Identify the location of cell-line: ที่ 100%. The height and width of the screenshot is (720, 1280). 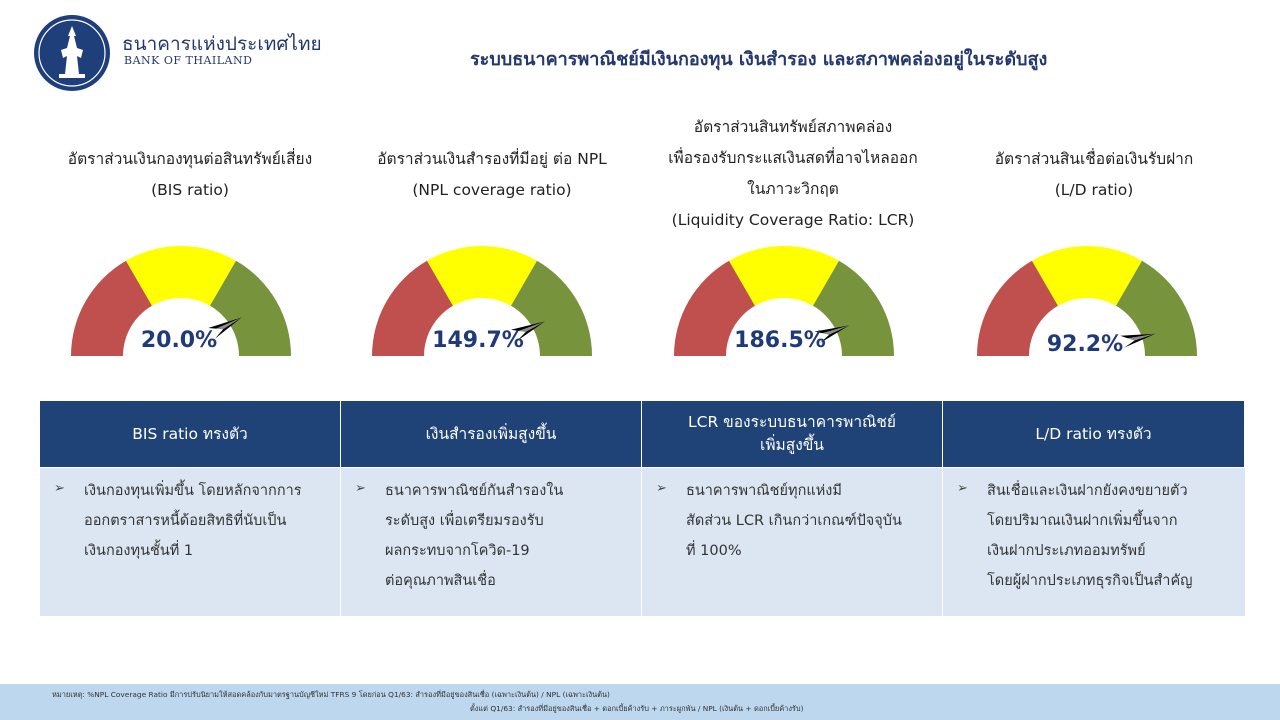
(714, 551).